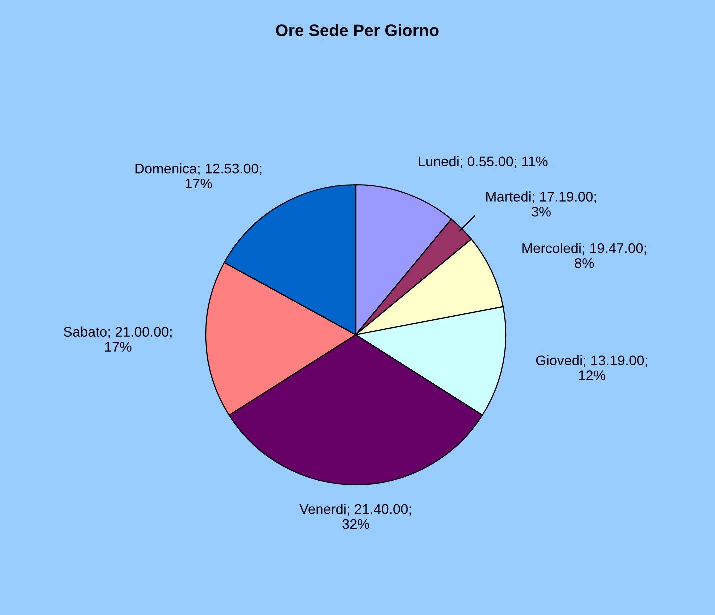 The width and height of the screenshot is (715, 615). Describe the element at coordinates (592, 367) in the screenshot. I see `slice-label: Giovedi; 13.19.00; 12%` at that location.